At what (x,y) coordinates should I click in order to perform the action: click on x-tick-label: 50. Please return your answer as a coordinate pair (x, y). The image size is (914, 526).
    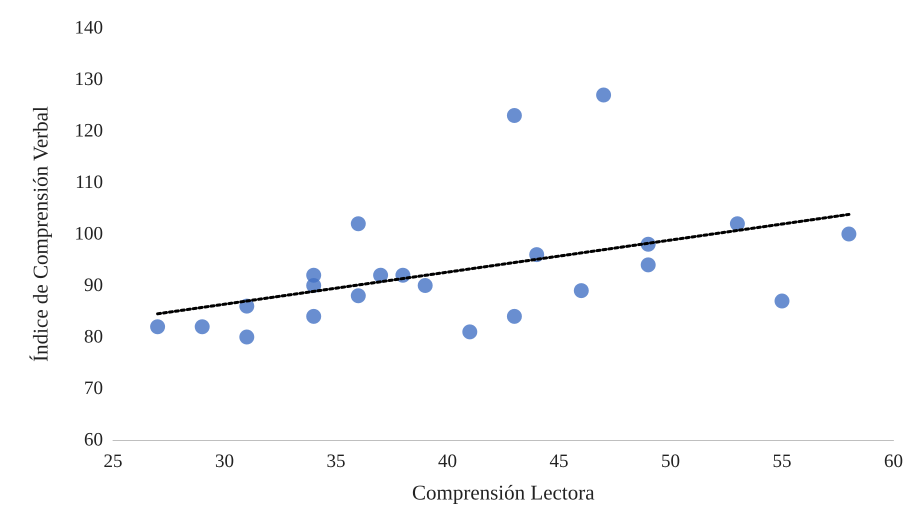
    Looking at the image, I should click on (670, 461).